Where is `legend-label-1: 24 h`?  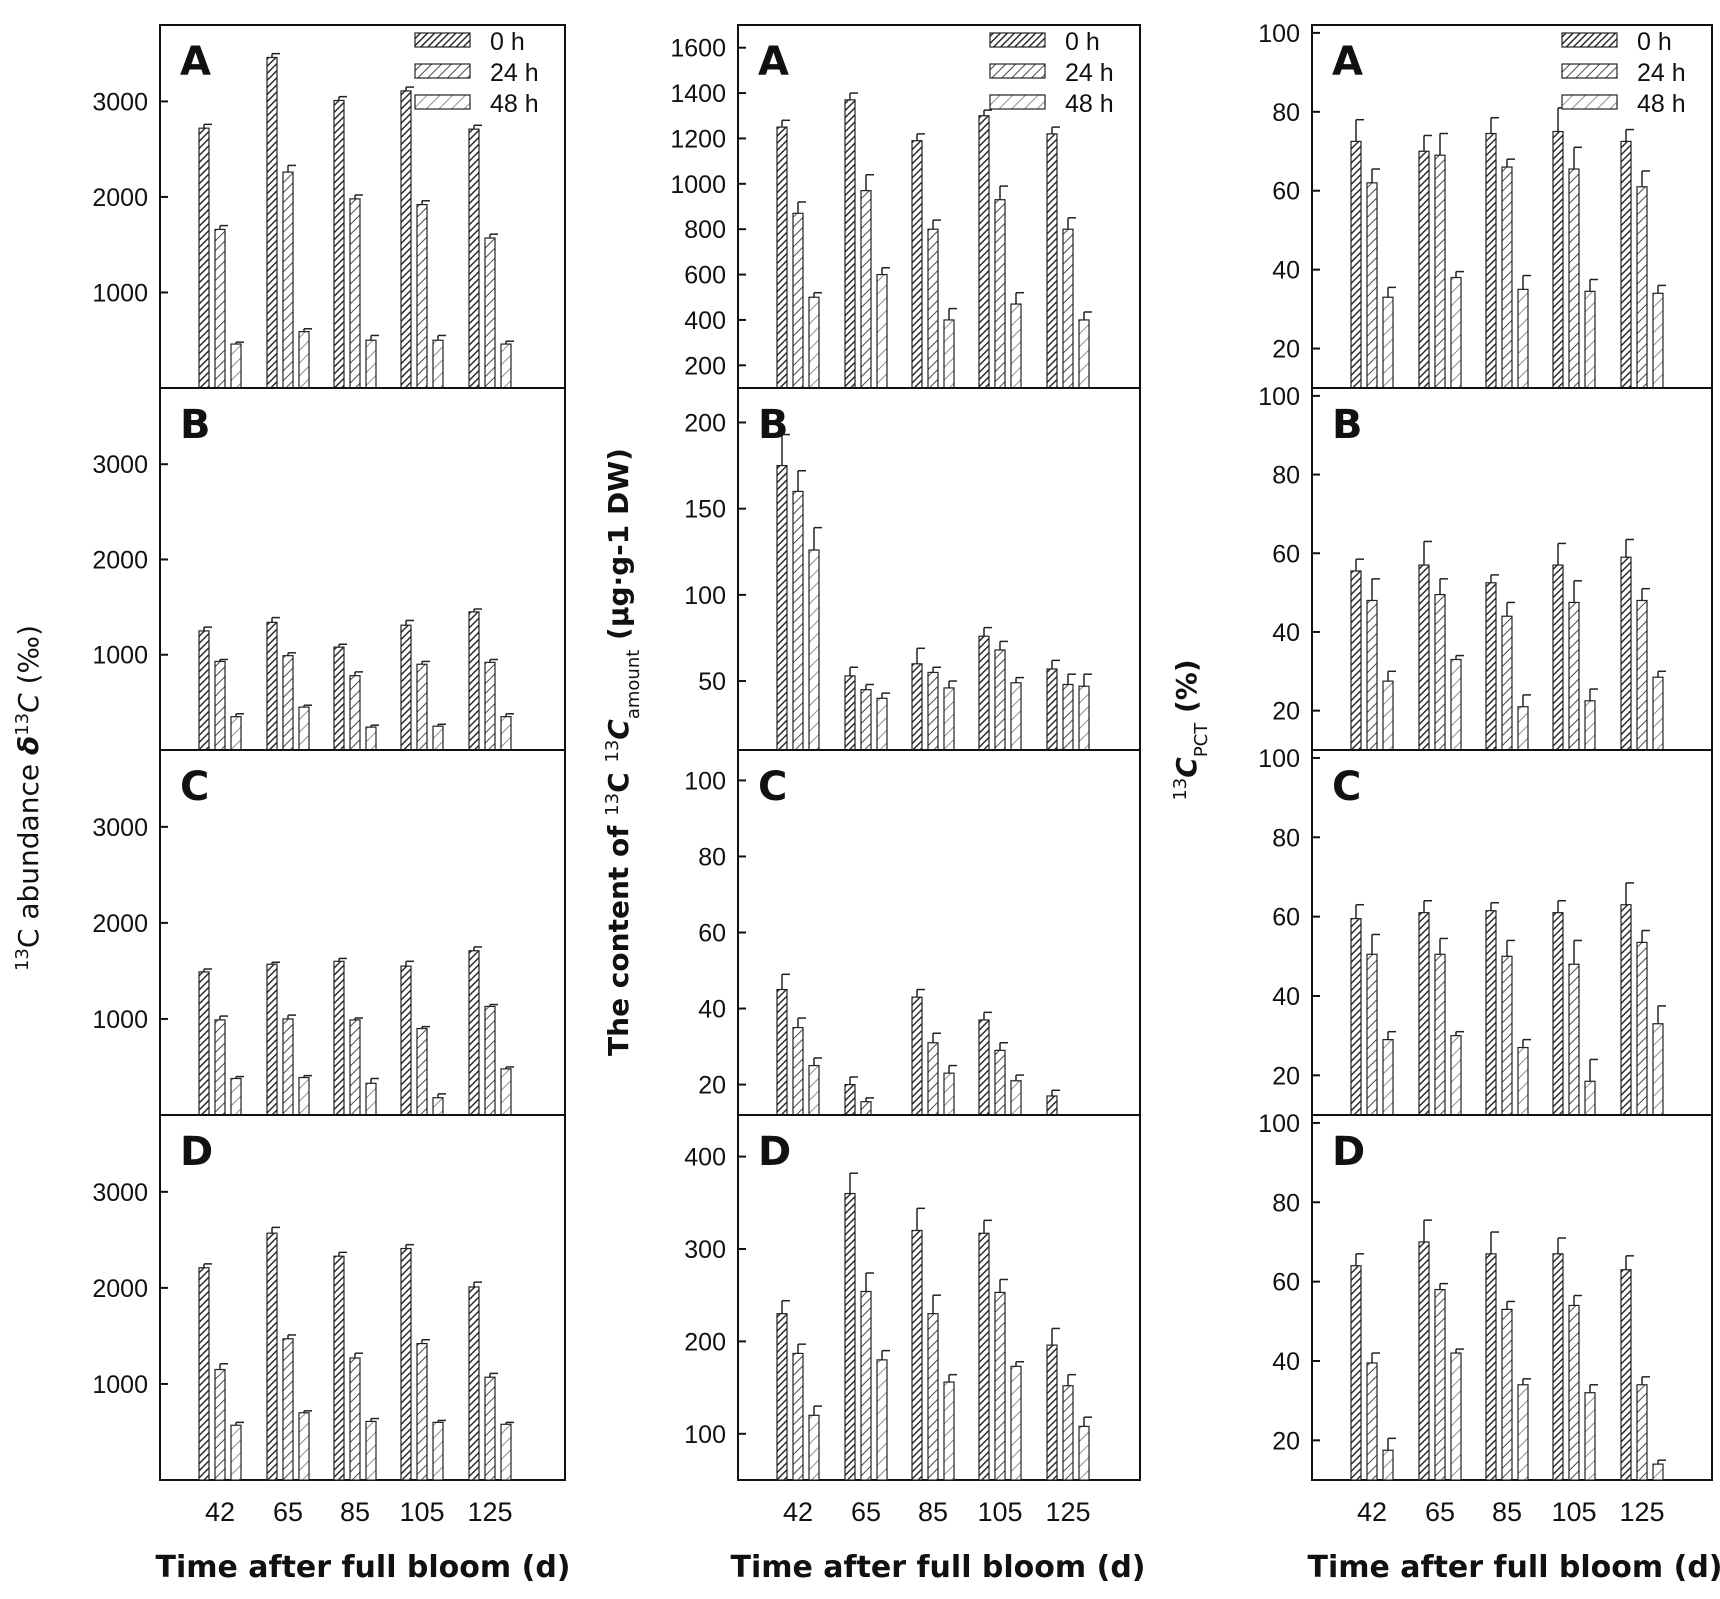 legend-label-1: 24 h is located at coordinates (514, 73).